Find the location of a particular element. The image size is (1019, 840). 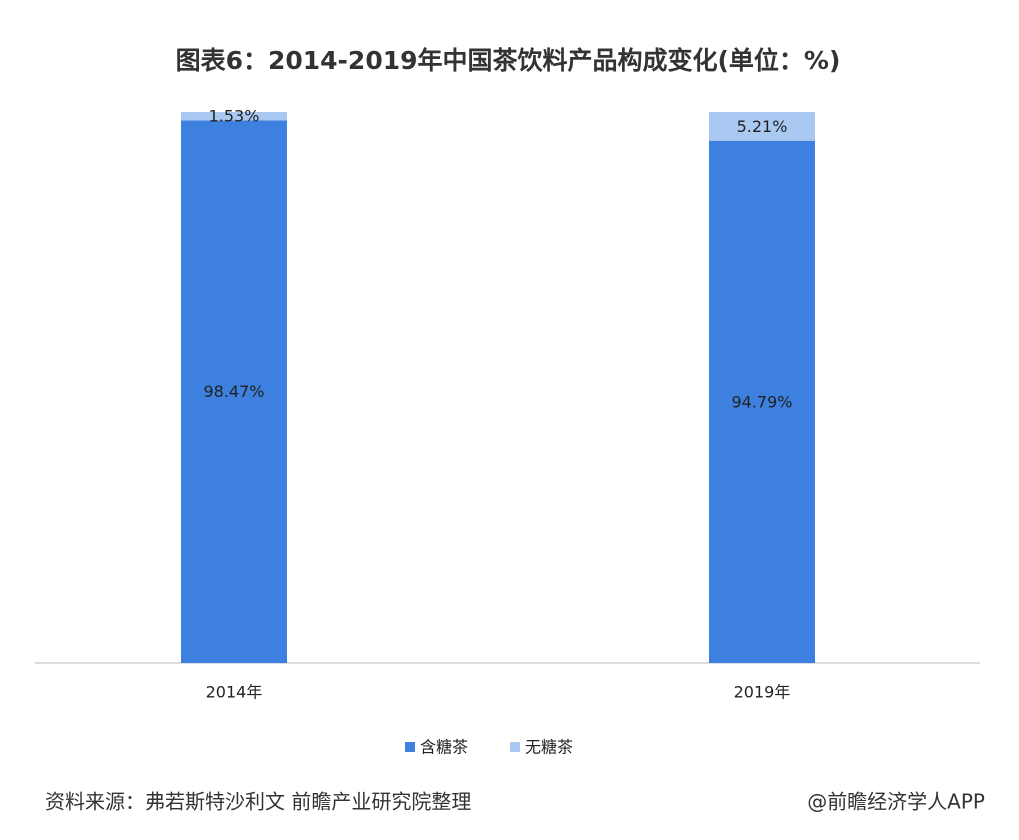

data-label: 98.47% is located at coordinates (233, 391).